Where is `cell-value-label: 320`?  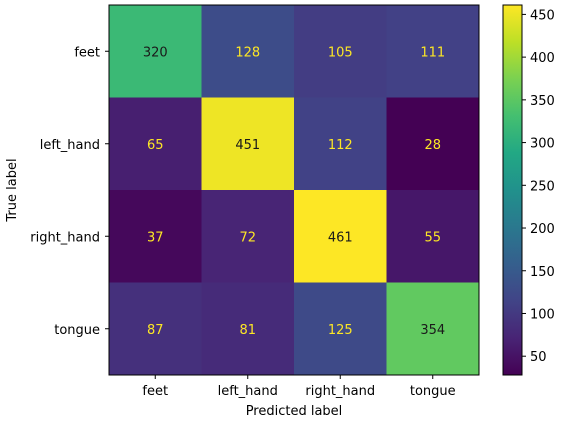
cell-value-label: 320 is located at coordinates (155, 52).